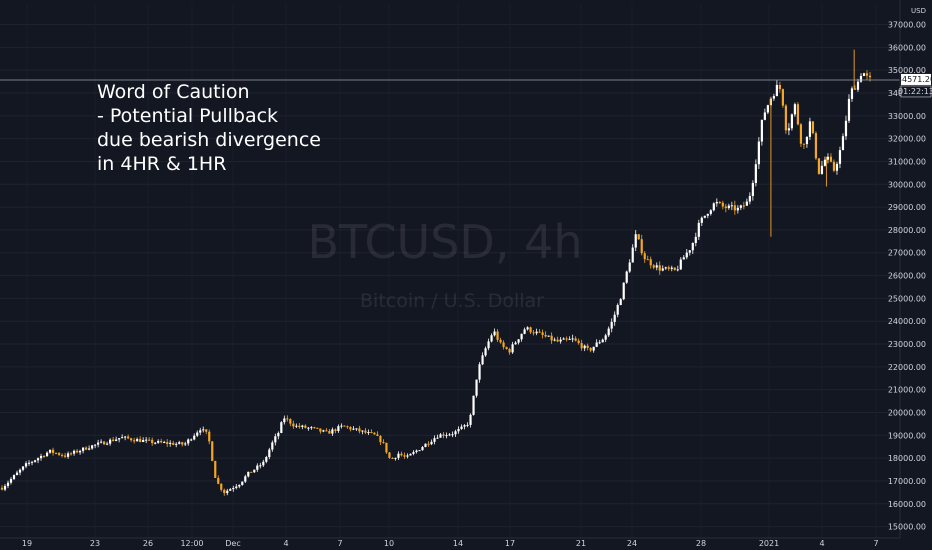 Image resolution: width=932 pixels, height=550 pixels. I want to click on y-tick-label: 26000.00, so click(907, 276).